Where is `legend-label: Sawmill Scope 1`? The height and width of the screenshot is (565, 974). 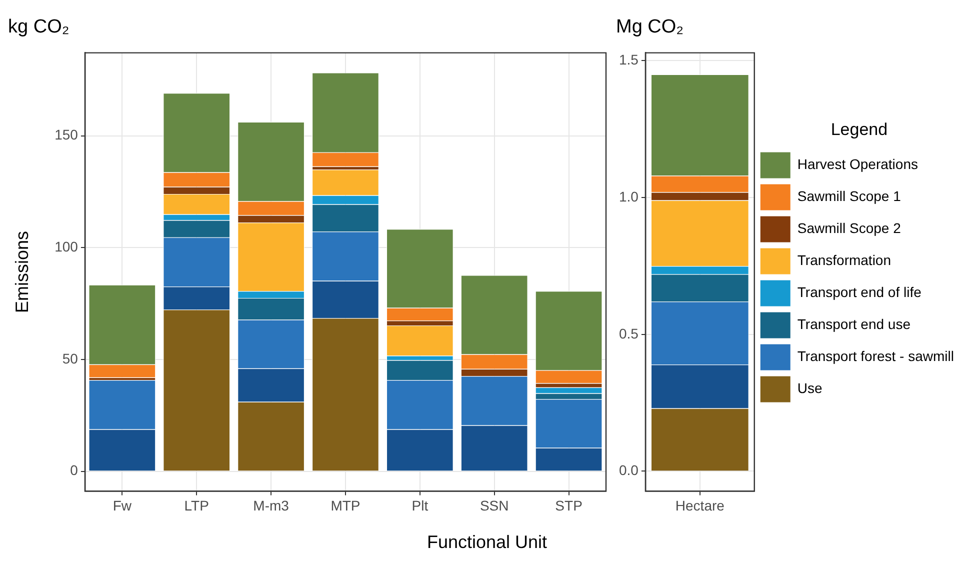 legend-label: Sawmill Scope 1 is located at coordinates (849, 196).